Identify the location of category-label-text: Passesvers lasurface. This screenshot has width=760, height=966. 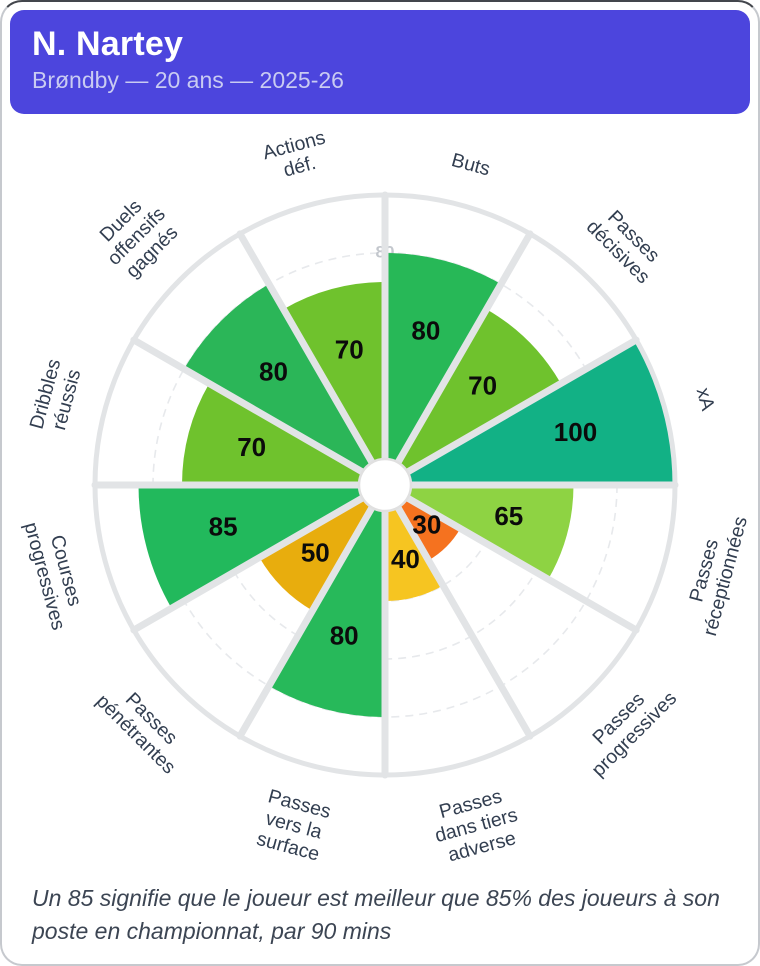
(293, 825).